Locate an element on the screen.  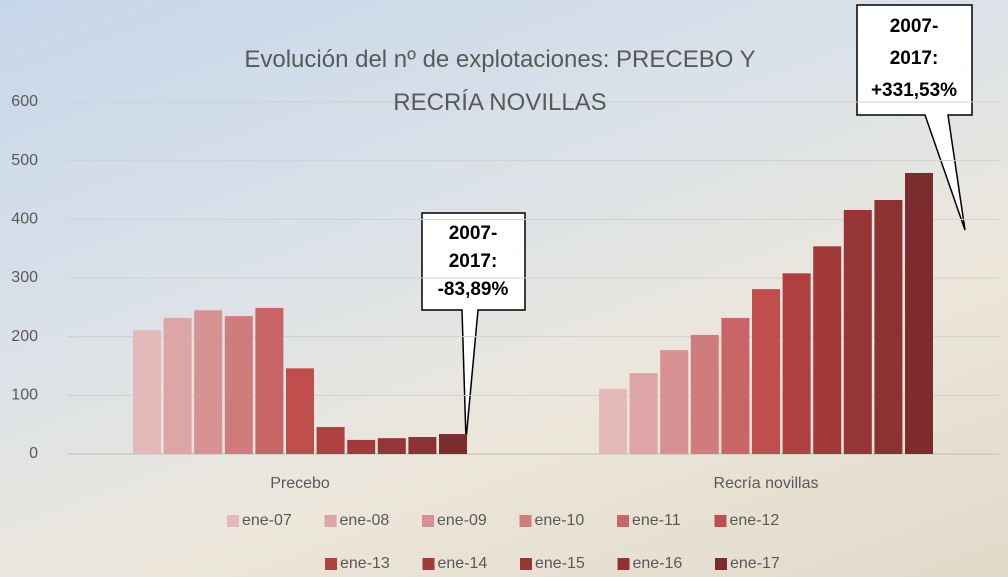
legend-label: ene-15 is located at coordinates (560, 563).